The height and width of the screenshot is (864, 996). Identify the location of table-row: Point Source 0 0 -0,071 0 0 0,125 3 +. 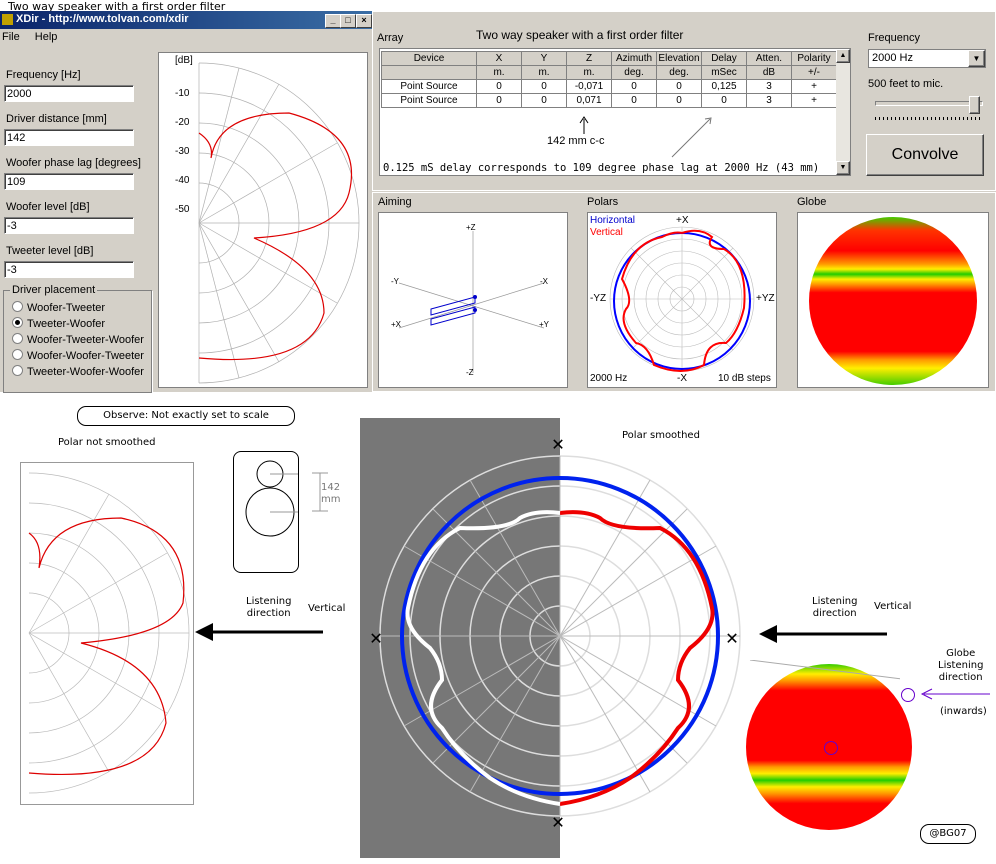
(609, 86).